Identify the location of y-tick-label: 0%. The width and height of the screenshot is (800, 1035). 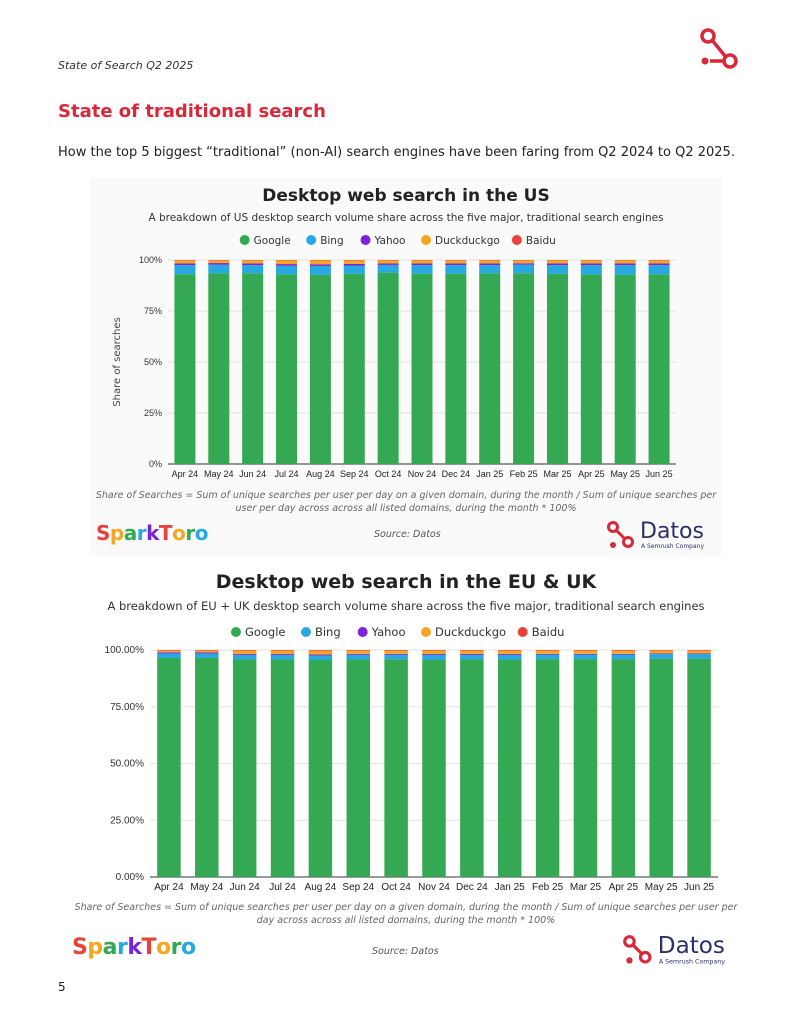
(155, 464).